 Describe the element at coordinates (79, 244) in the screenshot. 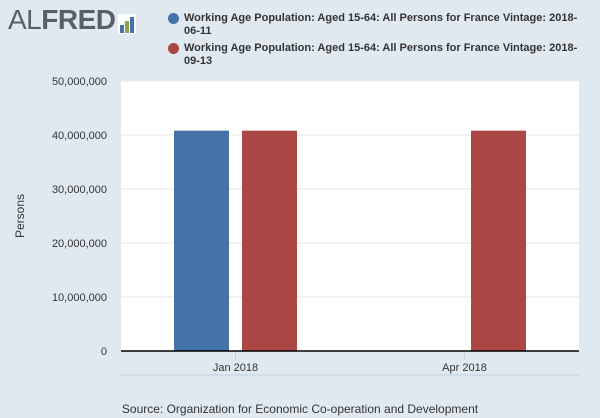

I see `y-tick-label: 20,000,000` at that location.